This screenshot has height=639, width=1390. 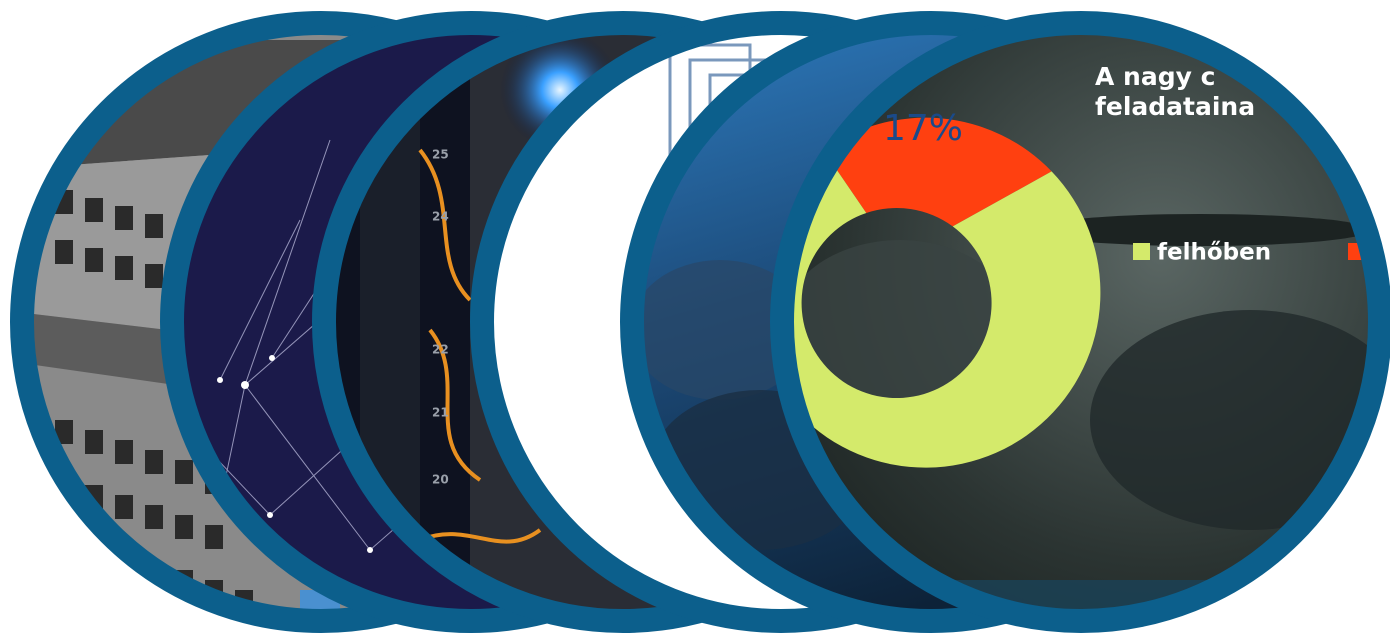 I want to click on legend-swatch, so click(x=1141, y=251).